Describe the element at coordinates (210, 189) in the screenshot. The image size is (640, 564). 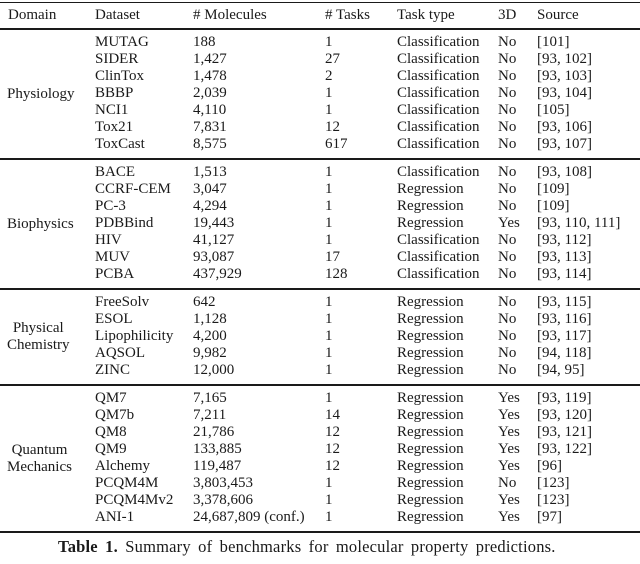
I see `cell-molecules: 3,047` at that location.